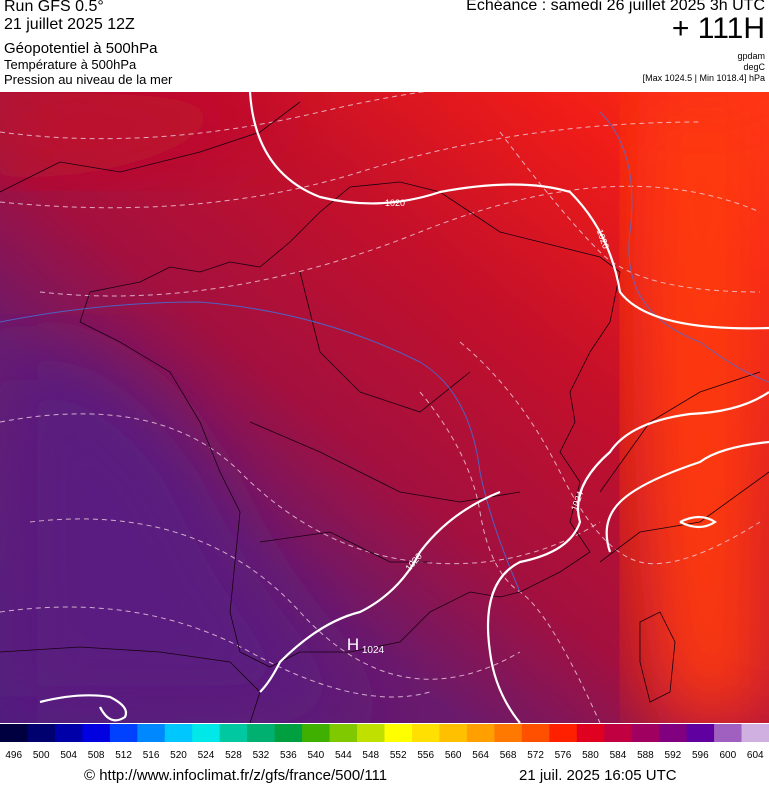 The image size is (769, 786). I want to click on color-scale-label: 544, so click(343, 755).